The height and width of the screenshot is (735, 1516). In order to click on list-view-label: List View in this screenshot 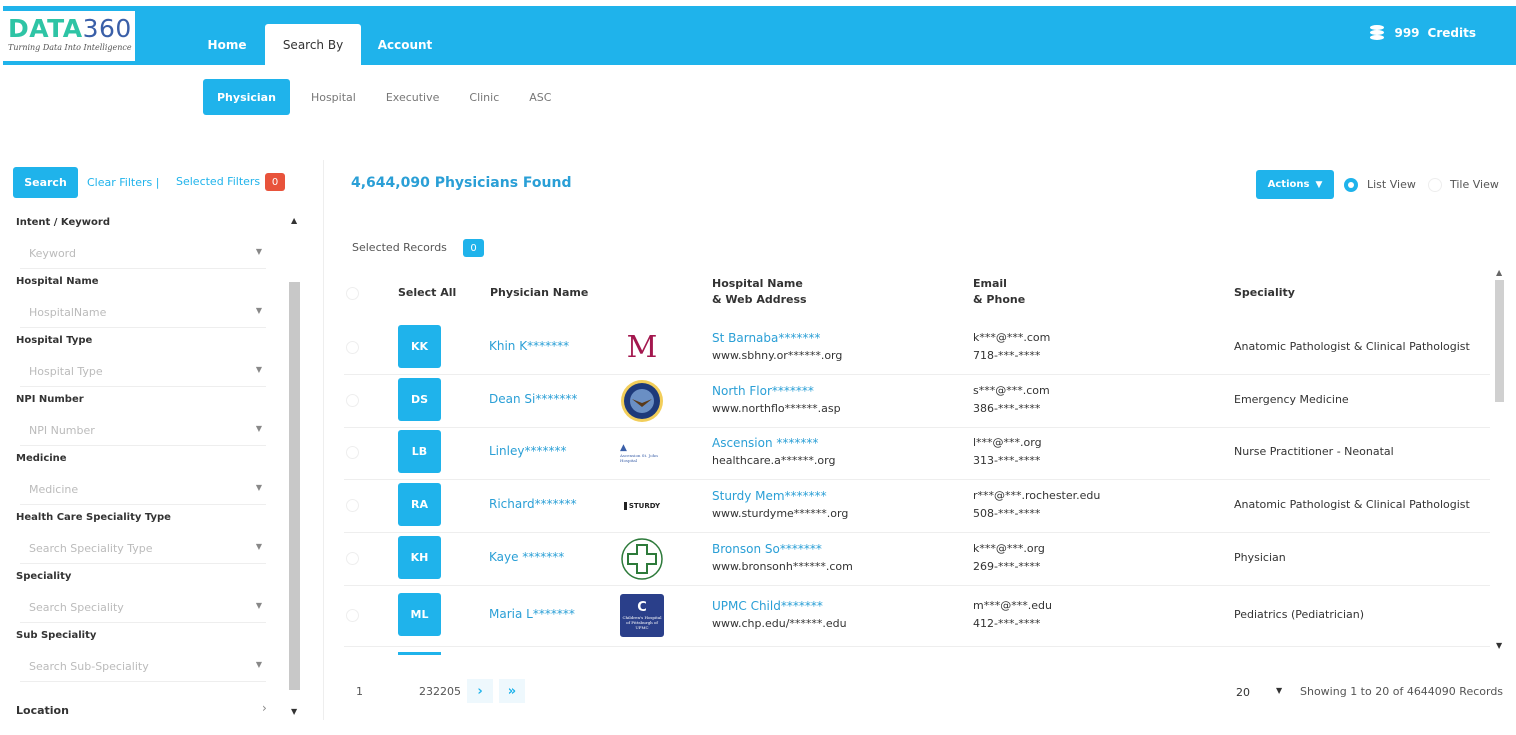, I will do `click(1391, 184)`.